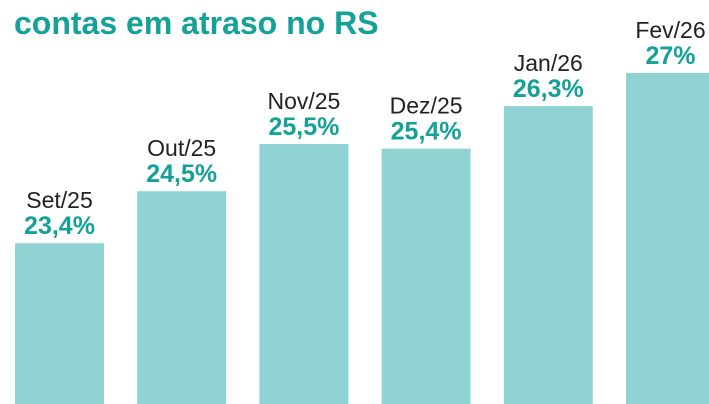 The height and width of the screenshot is (404, 709). What do you see at coordinates (196, 23) in the screenshot?
I see `chart-title: contas em atraso no RS` at bounding box center [196, 23].